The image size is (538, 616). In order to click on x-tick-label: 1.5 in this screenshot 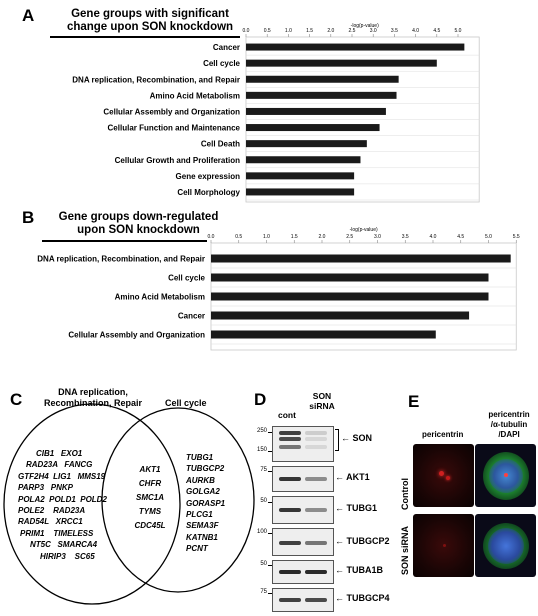, I will do `click(309, 31)`.